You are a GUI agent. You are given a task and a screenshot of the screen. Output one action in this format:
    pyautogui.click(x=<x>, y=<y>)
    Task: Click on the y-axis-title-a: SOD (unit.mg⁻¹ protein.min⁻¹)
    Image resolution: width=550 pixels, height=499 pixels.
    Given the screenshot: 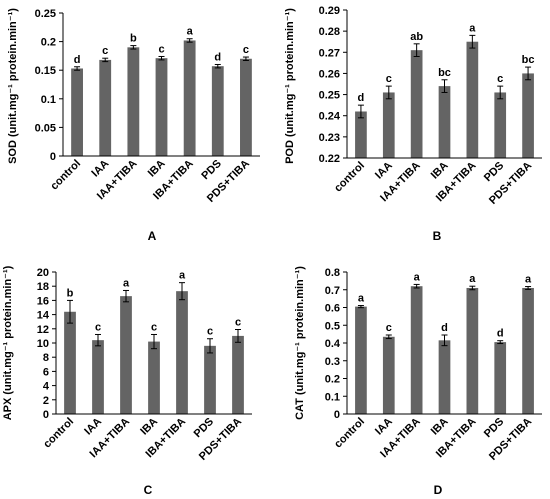 What is the action you would take?
    pyautogui.click(x=13, y=86)
    